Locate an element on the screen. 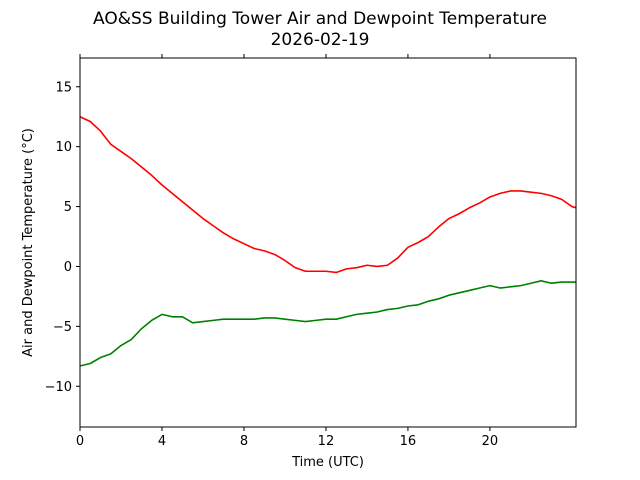  dewpoint-temperature-line is located at coordinates (328, 323).